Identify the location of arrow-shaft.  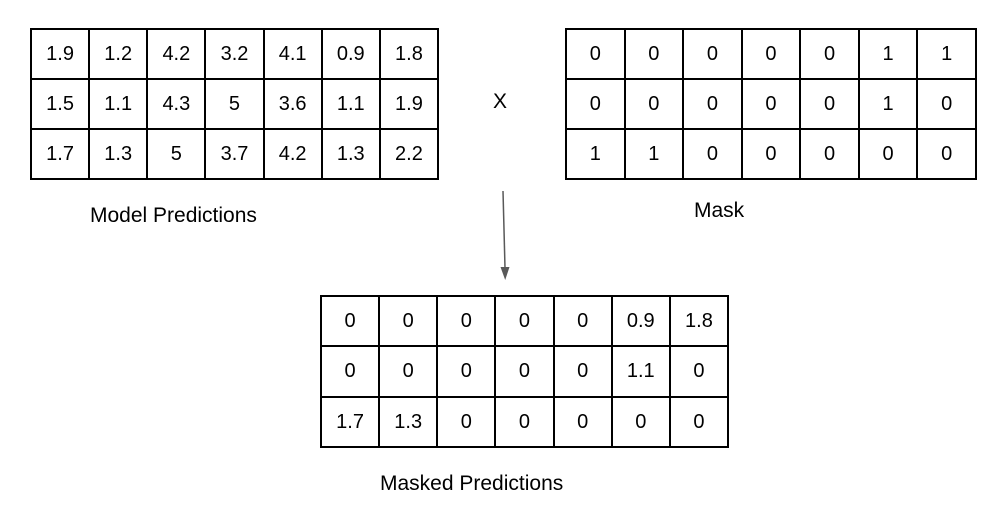
(504, 229).